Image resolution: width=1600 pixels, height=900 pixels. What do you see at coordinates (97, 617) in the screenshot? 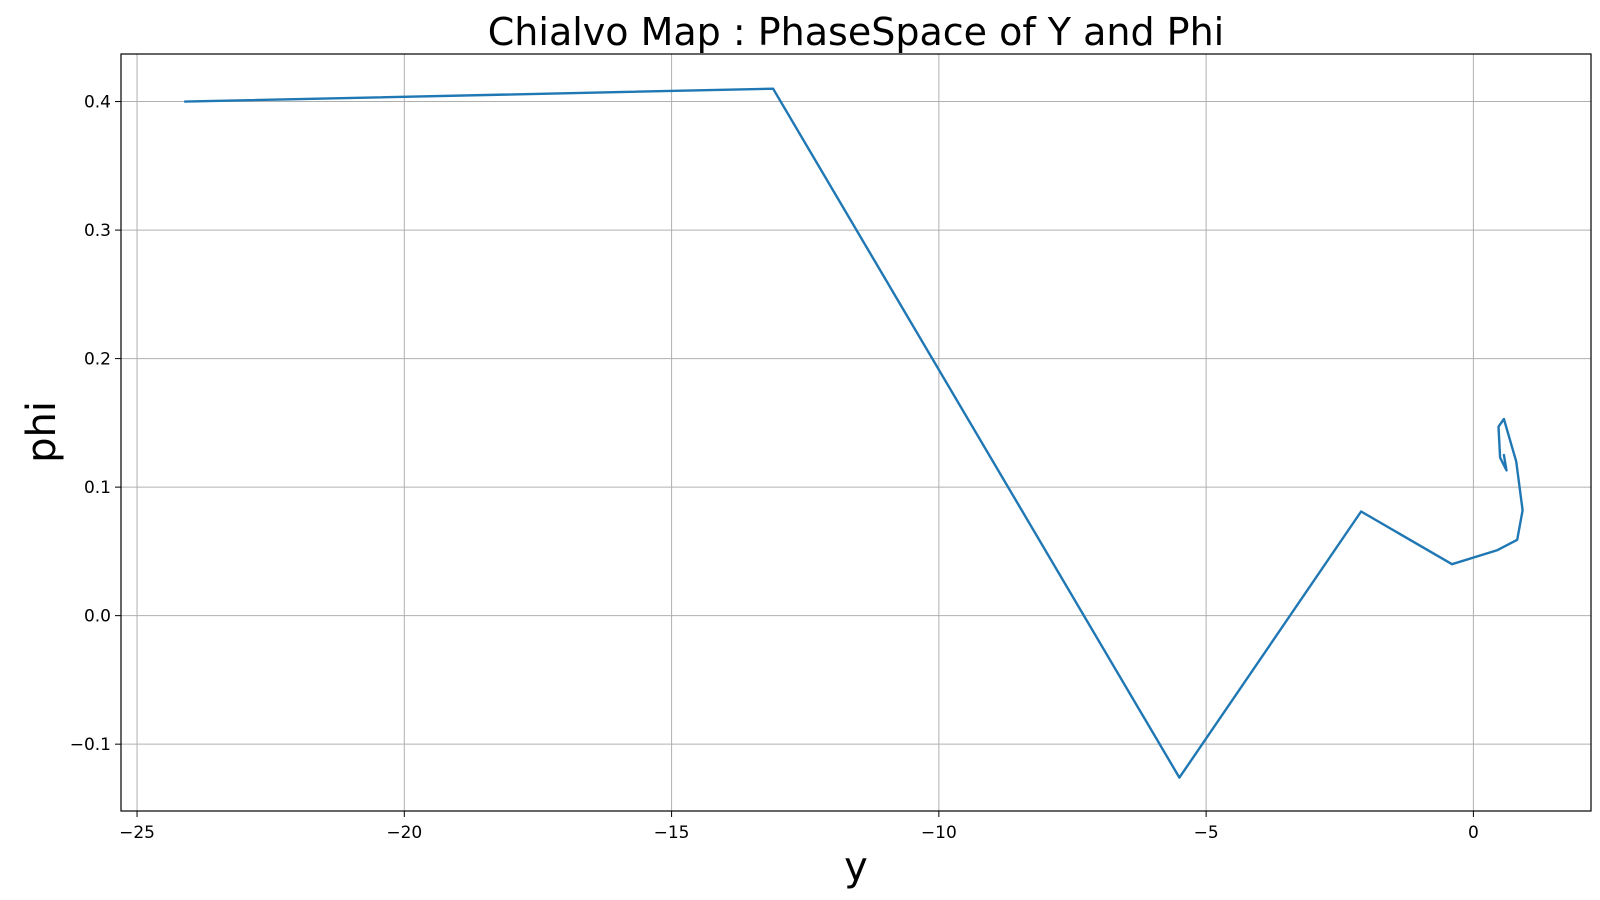
I see `y-tick-label: 0.0` at bounding box center [97, 617].